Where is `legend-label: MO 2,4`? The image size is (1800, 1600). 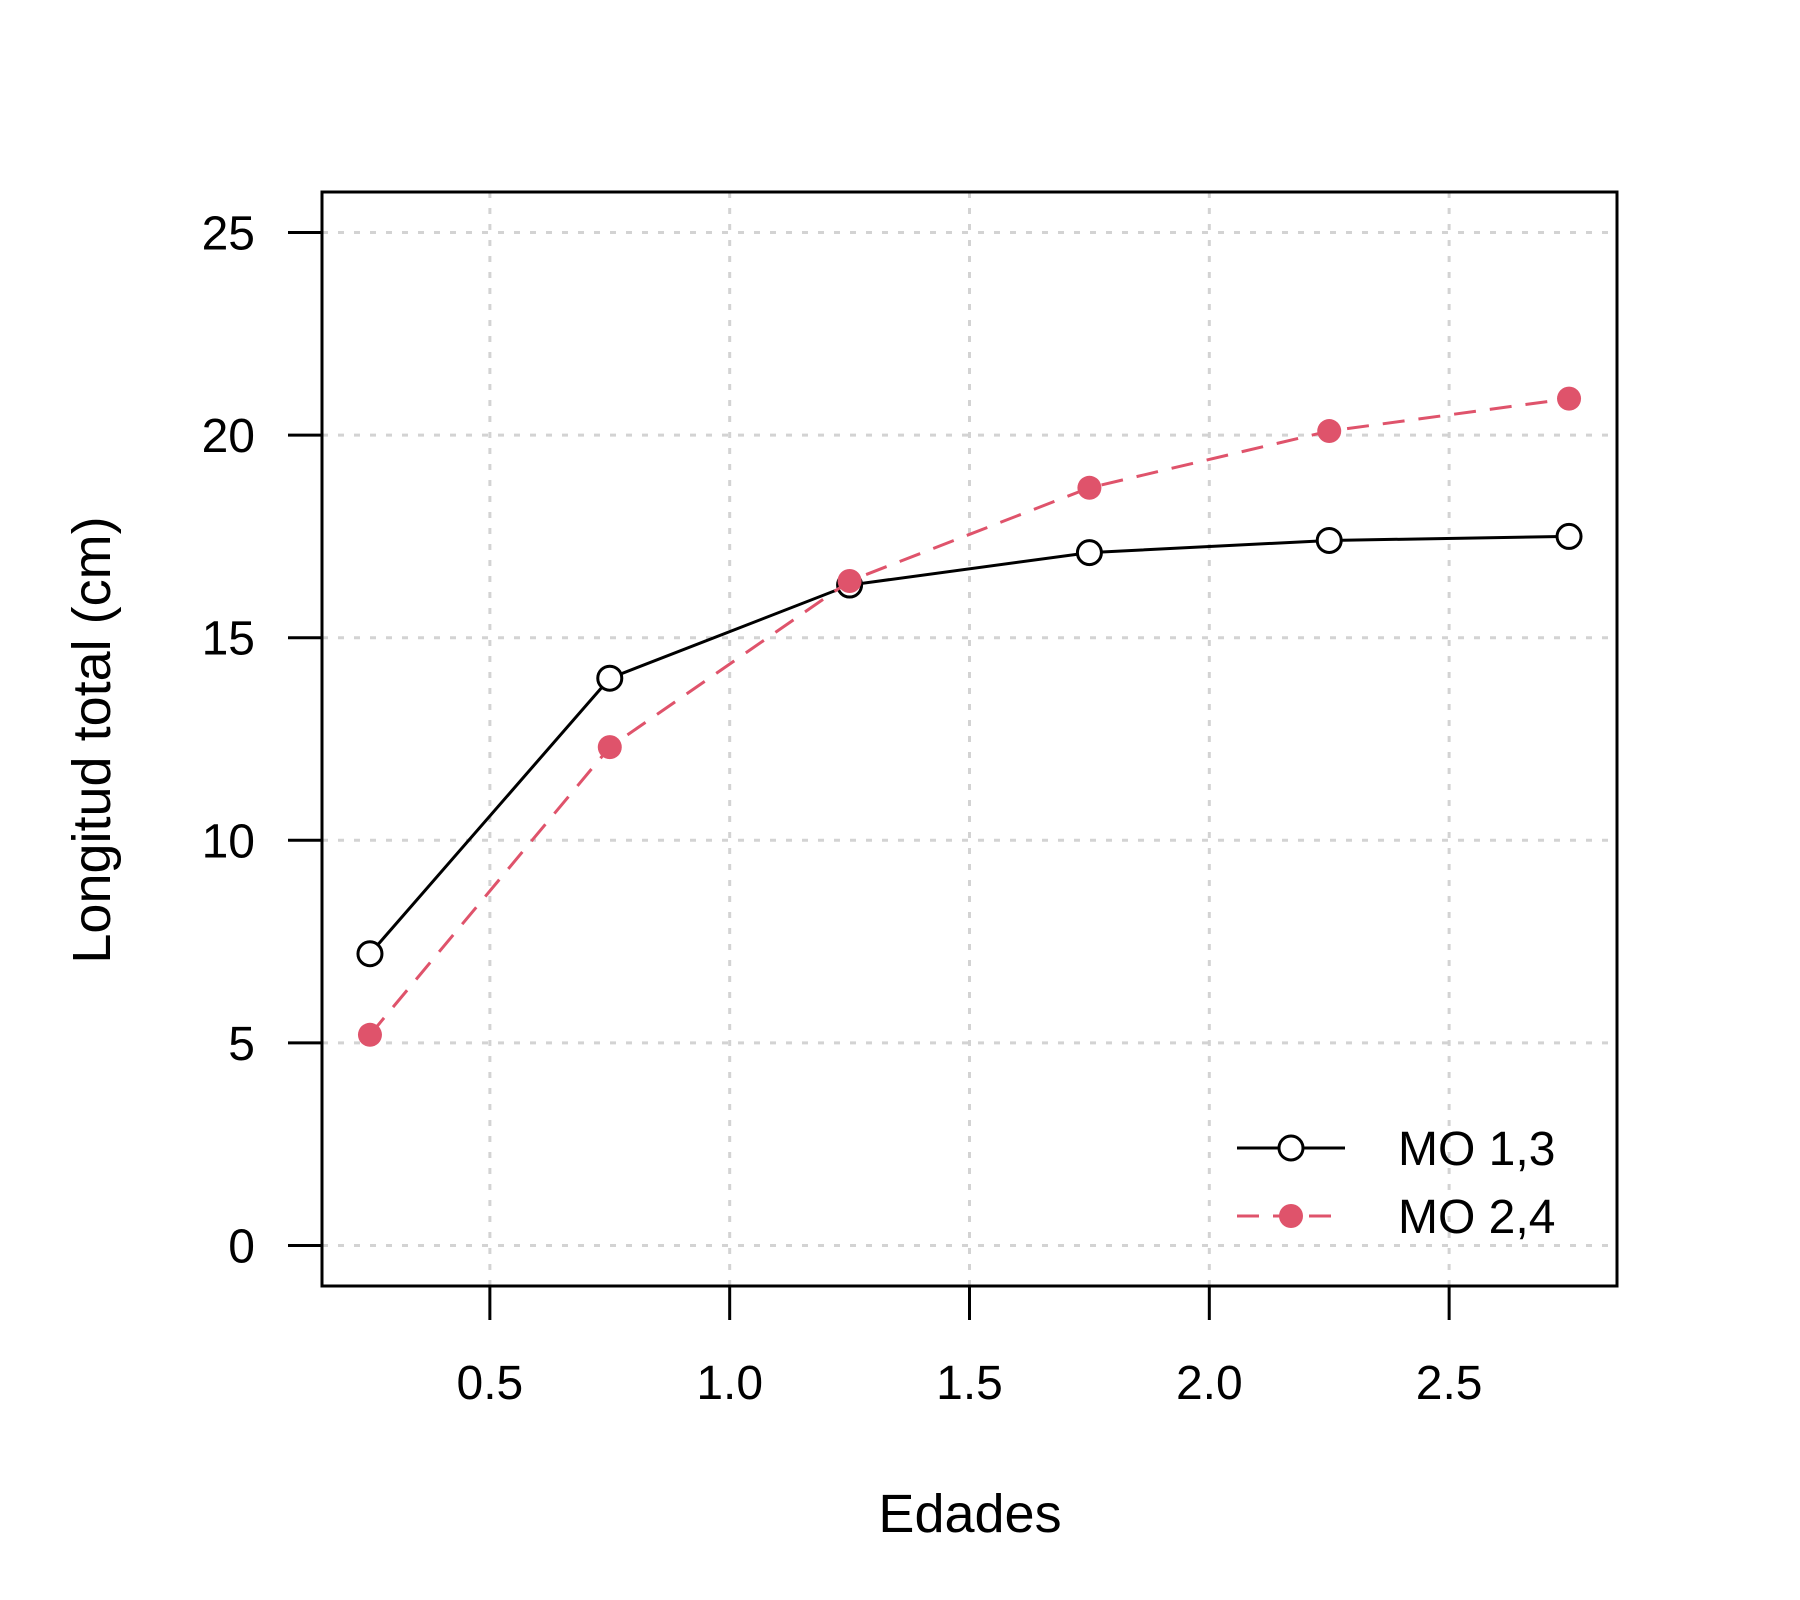
legend-label: MO 2,4 is located at coordinates (1476, 1217).